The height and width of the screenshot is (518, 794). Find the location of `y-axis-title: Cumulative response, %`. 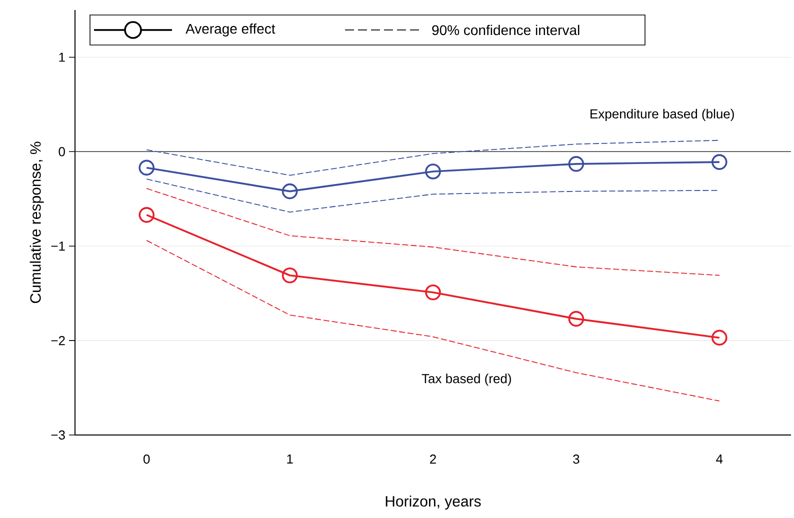

y-axis-title: Cumulative response, % is located at coordinates (37, 223).